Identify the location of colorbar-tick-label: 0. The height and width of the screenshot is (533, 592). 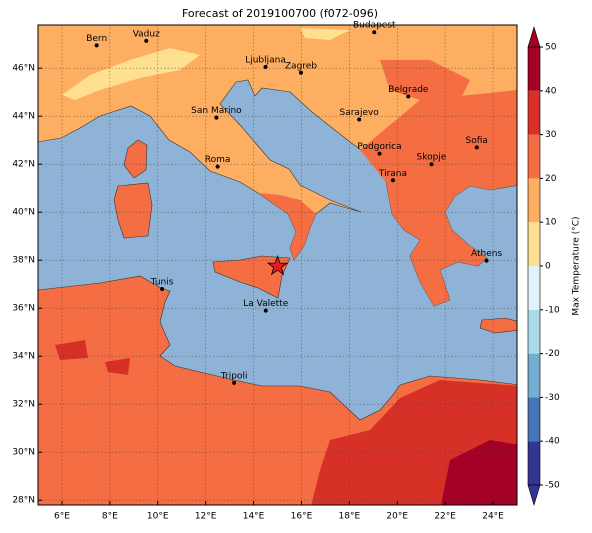
(548, 267).